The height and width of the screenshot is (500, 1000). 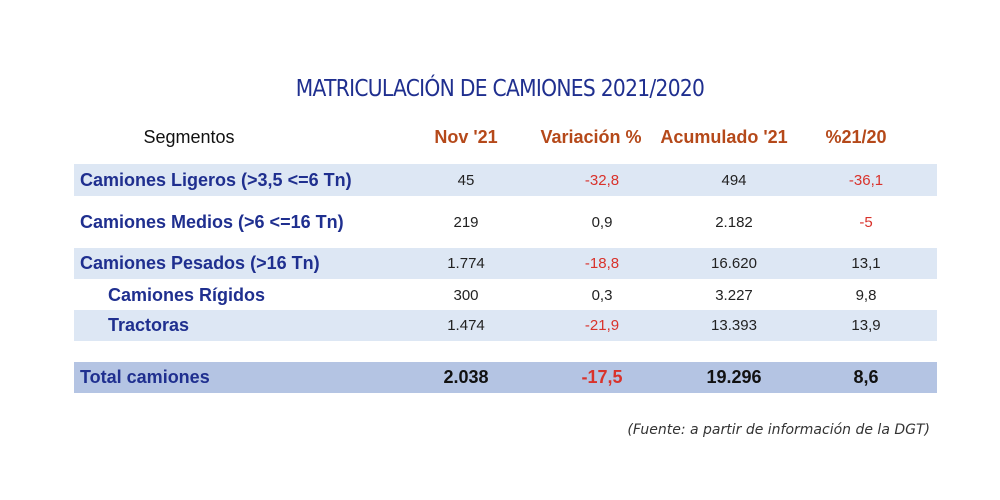 What do you see at coordinates (724, 137) in the screenshot?
I see `header-cumulative: Acumulado '21` at bounding box center [724, 137].